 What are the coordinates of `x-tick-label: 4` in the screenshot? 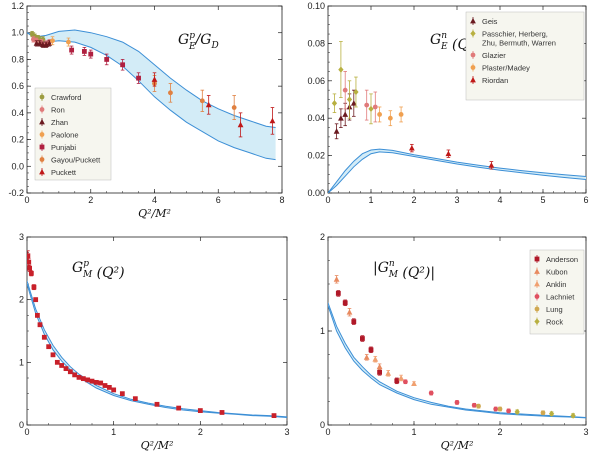 It's located at (154, 200).